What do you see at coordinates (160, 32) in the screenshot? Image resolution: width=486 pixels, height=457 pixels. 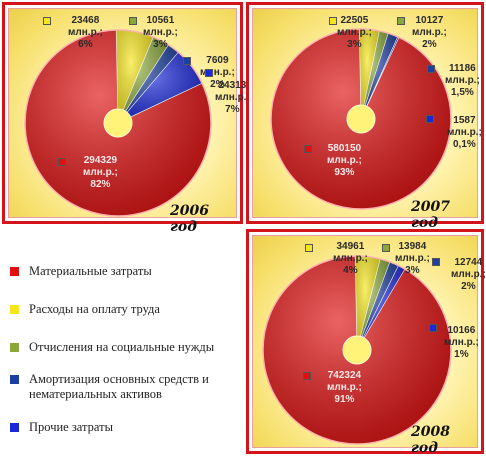 I see `data-label-social: 10561 млн.р.; 3%` at bounding box center [160, 32].